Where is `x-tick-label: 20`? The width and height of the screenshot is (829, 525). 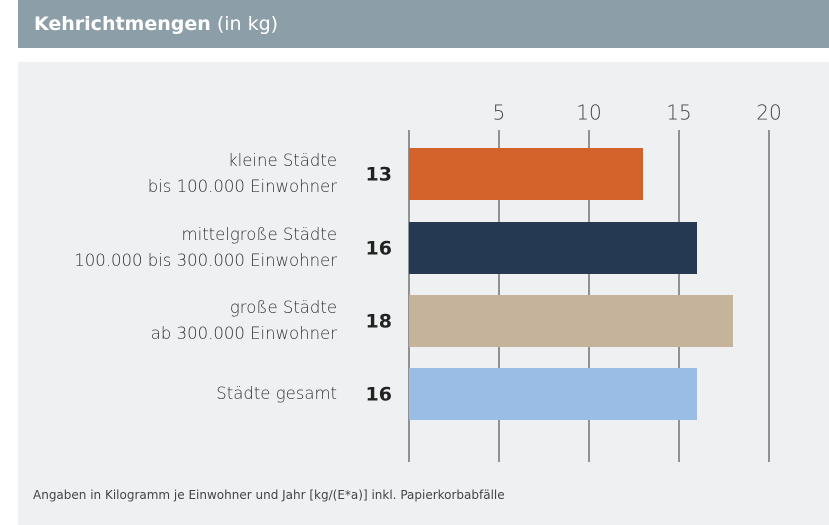 x-tick-label: 20 is located at coordinates (768, 113).